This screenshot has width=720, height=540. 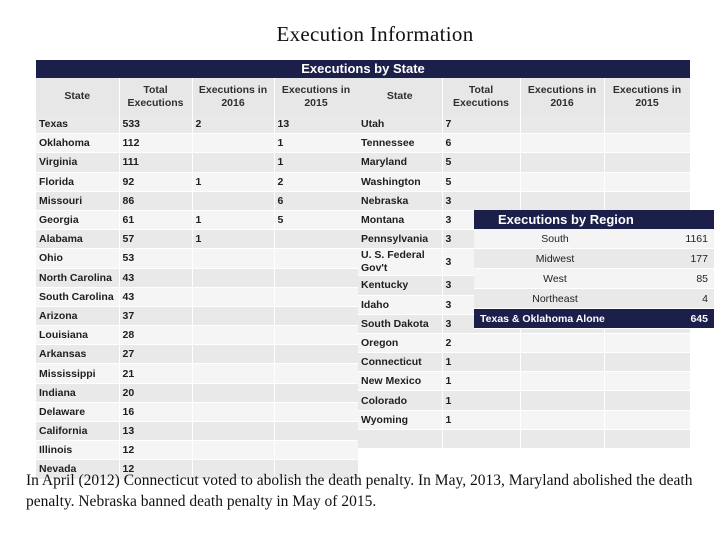 What do you see at coordinates (594, 219) in the screenshot?
I see `region-table-header: Executions by Region` at bounding box center [594, 219].